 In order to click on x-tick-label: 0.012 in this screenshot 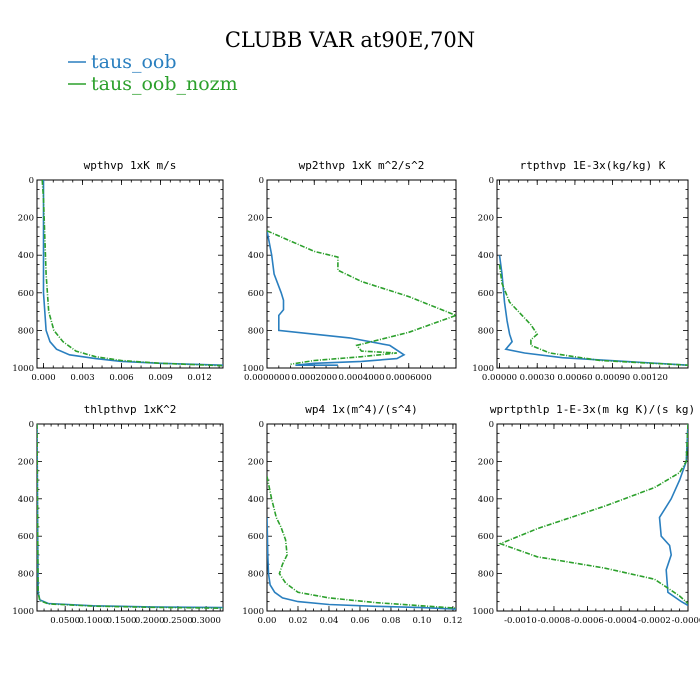, I will do `click(199, 378)`.